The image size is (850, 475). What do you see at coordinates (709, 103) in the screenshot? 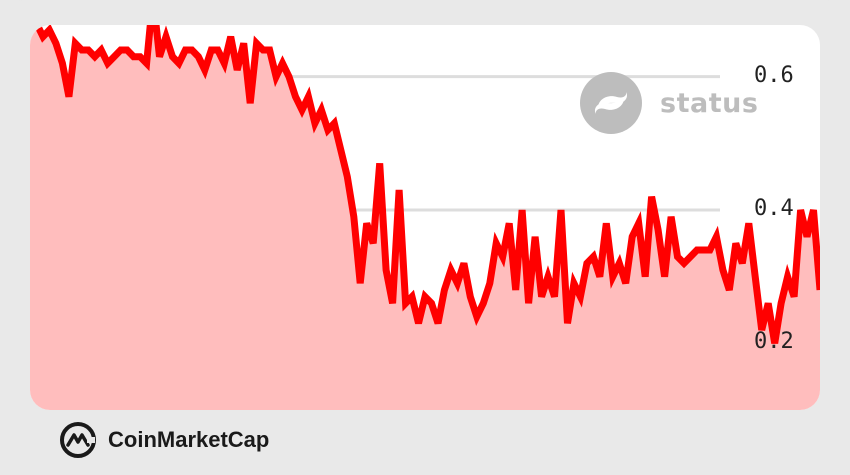
I see `brand-name: status` at bounding box center [709, 103].